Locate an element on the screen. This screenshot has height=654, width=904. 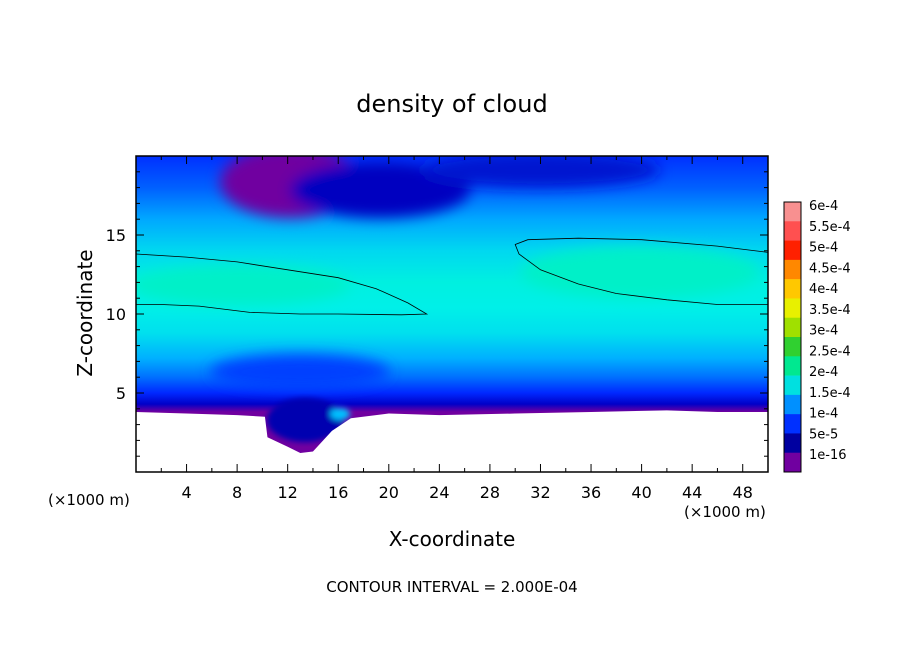
x-tick-label: 12 is located at coordinates (288, 492).